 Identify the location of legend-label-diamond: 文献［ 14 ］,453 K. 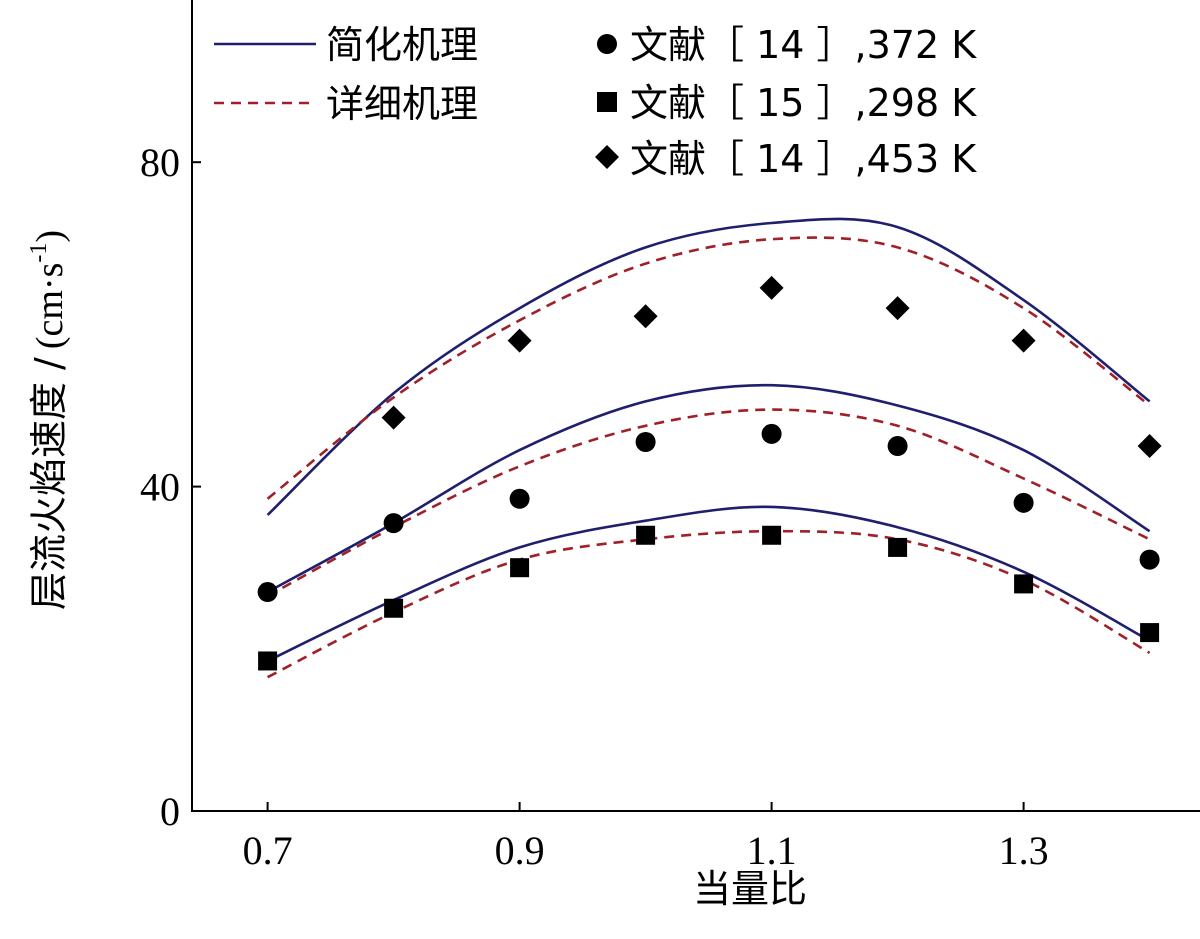
(803, 159).